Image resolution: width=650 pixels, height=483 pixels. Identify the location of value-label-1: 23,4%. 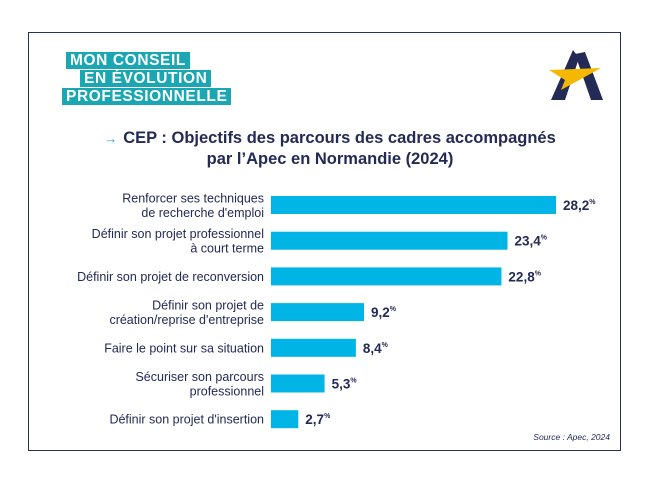
(530, 241).